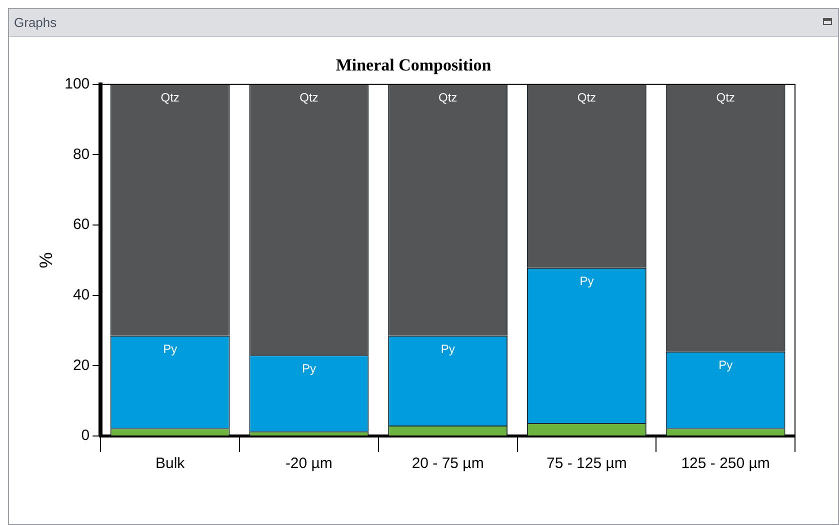 Image resolution: width=839 pixels, height=525 pixels. What do you see at coordinates (414, 65) in the screenshot?
I see `chart-title: Mineral Composition` at bounding box center [414, 65].